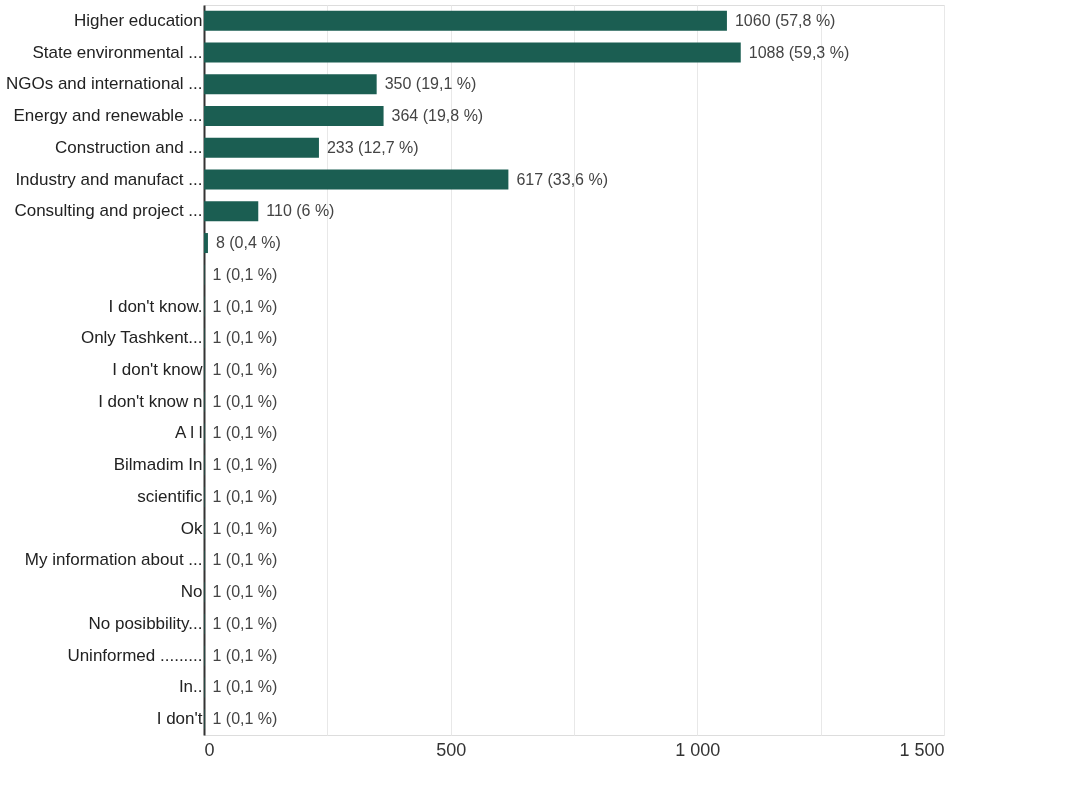 This screenshot has height=787, width=1076. I want to click on y-tick-label: Ok, so click(191, 528).